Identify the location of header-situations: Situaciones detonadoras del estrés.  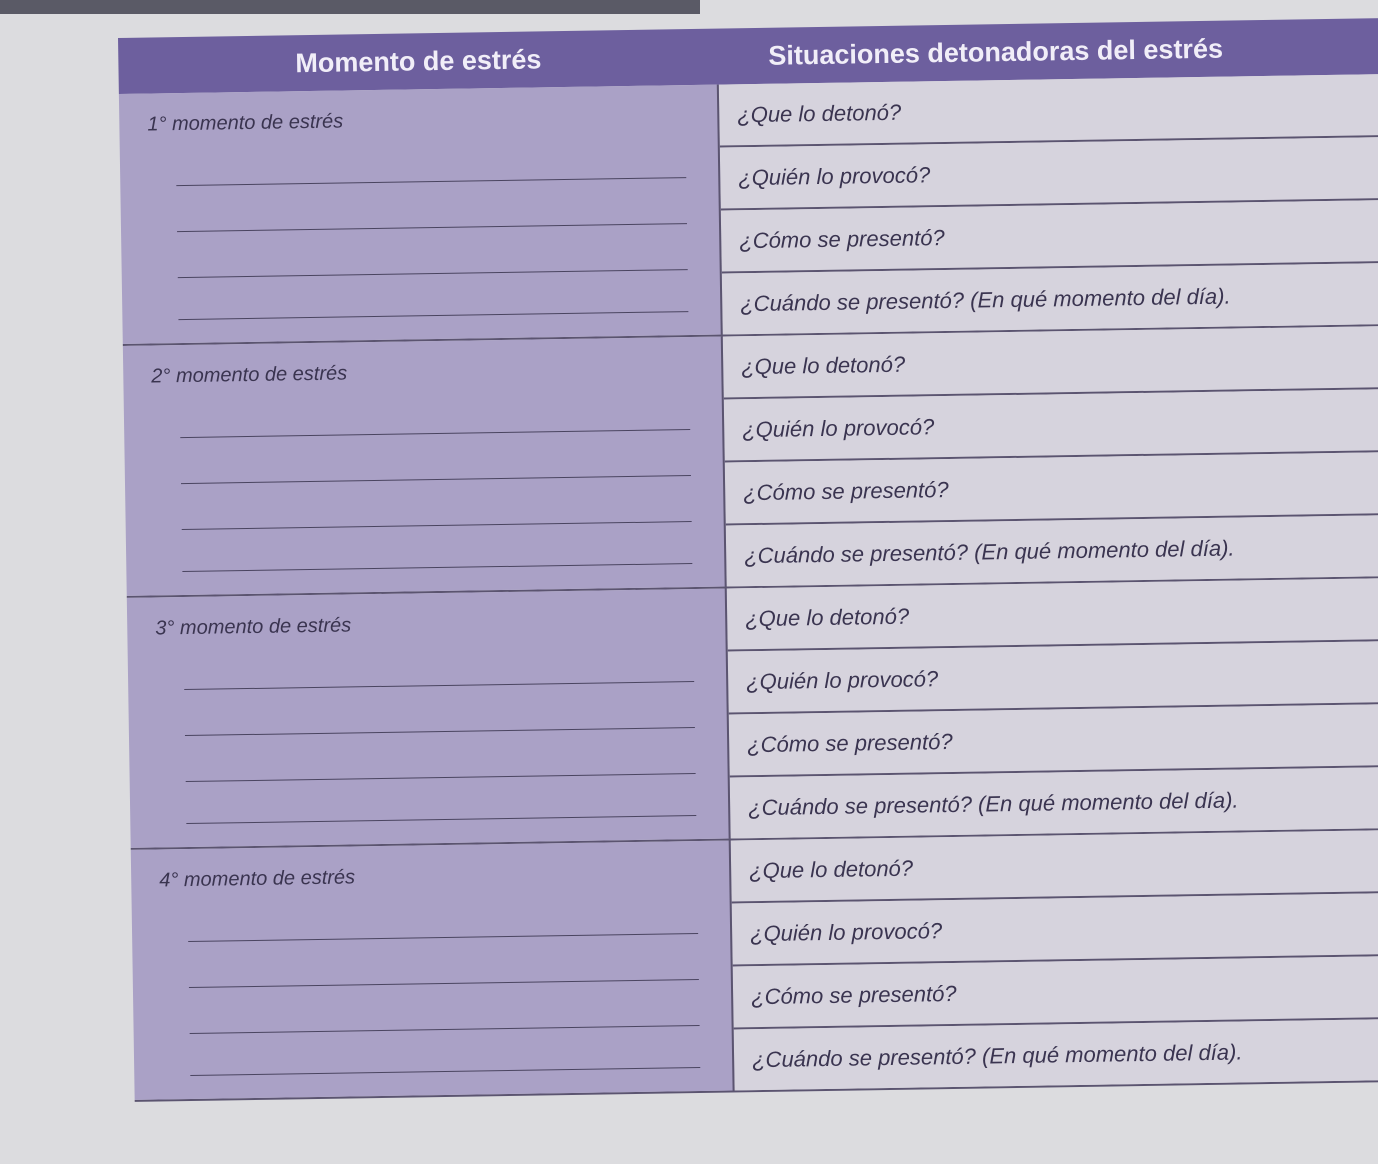
(996, 52).